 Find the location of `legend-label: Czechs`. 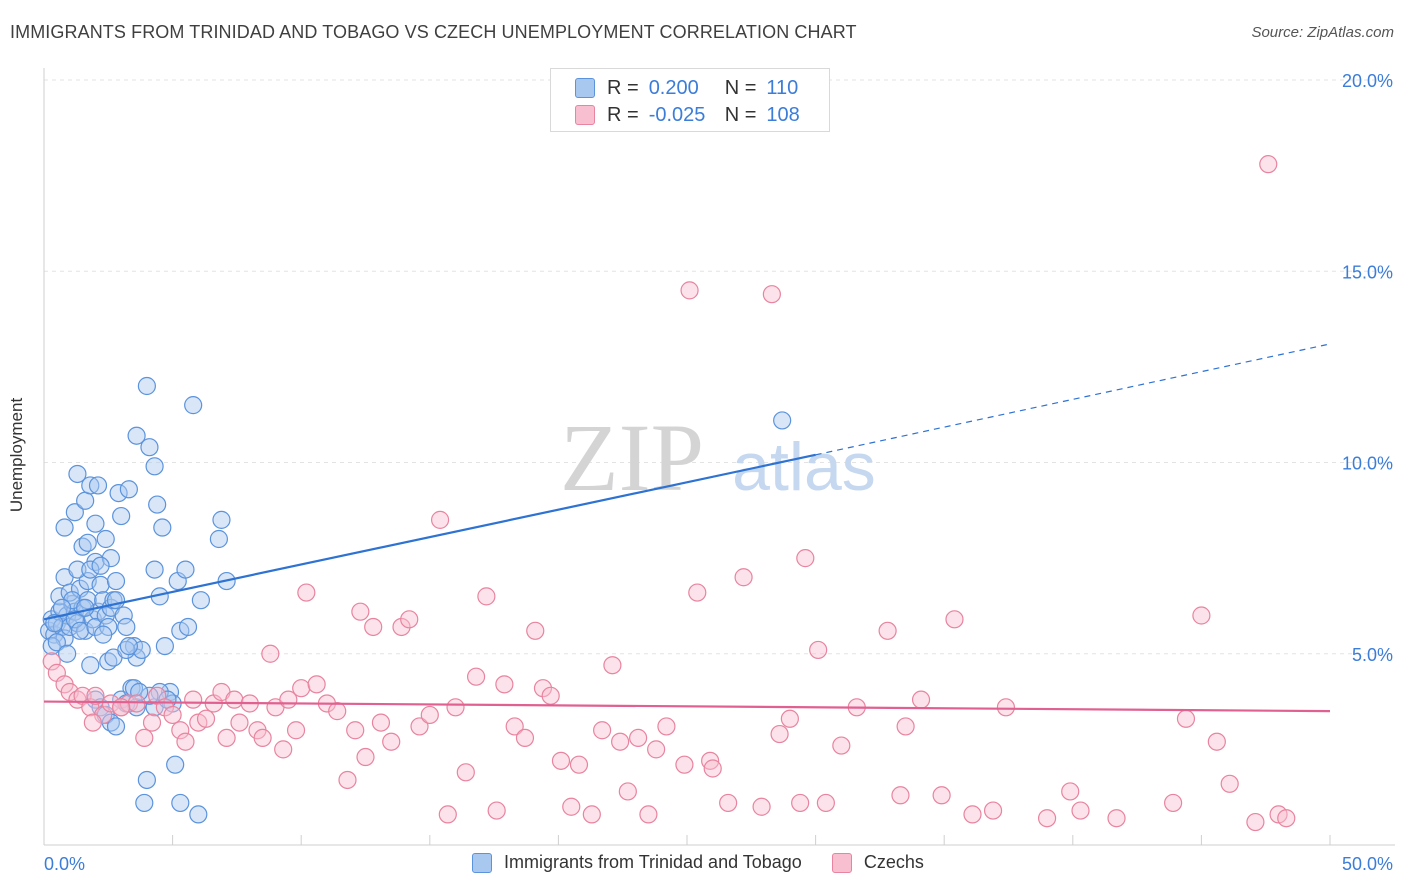

legend-label: Czechs is located at coordinates (893, 862).